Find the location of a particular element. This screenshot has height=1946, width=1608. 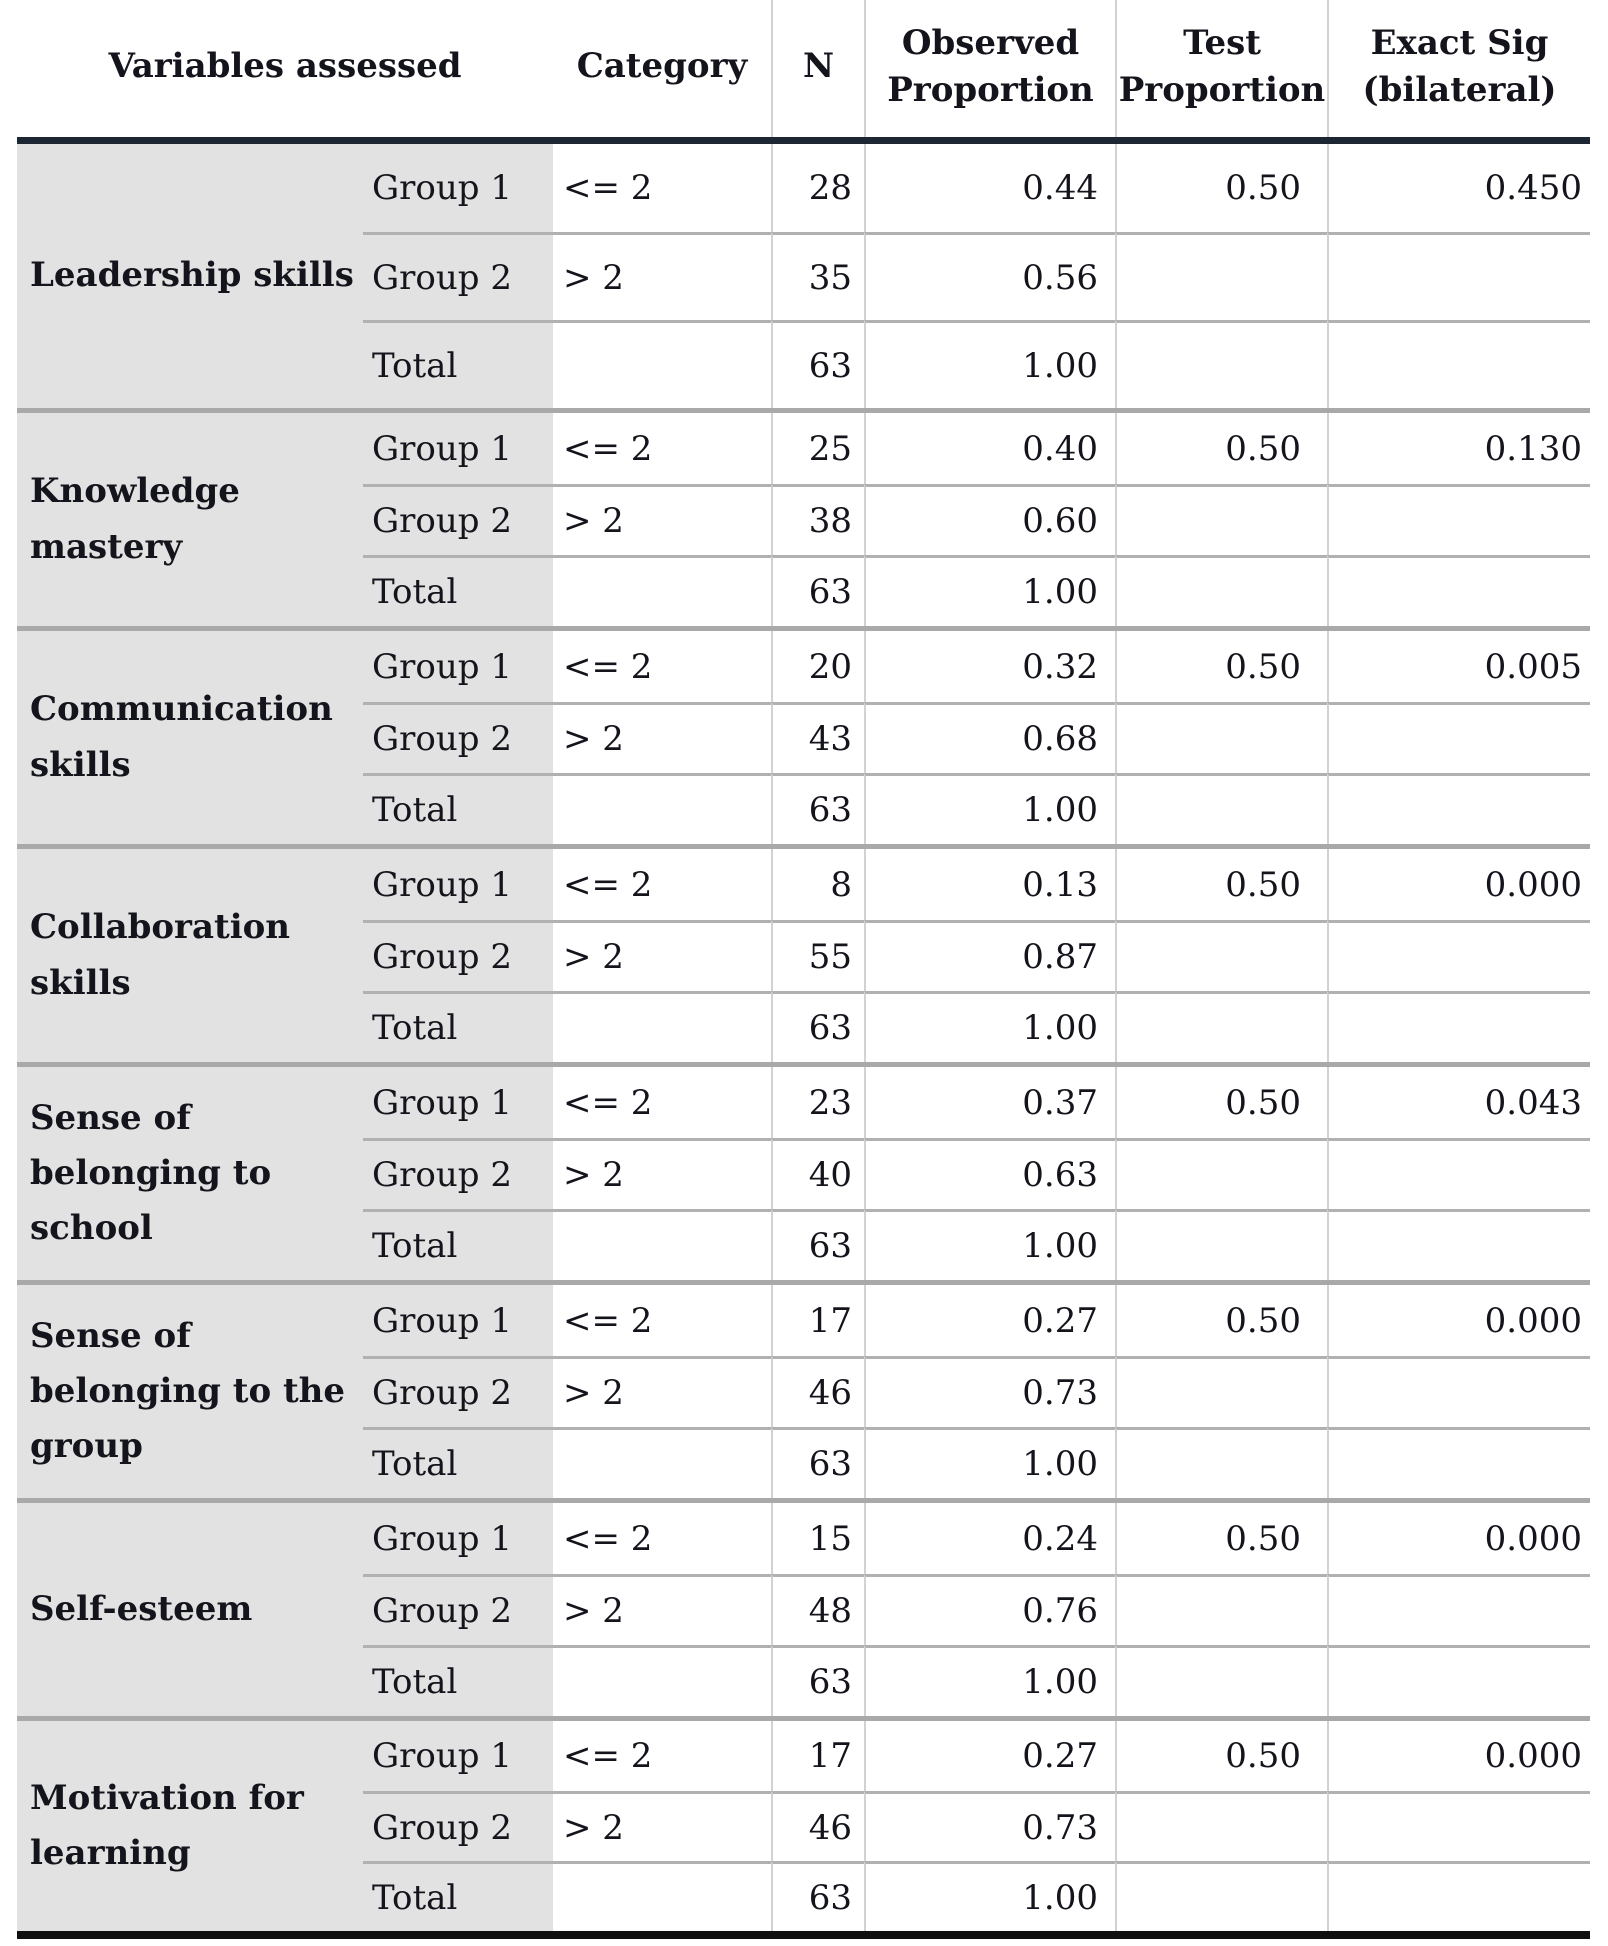

observed-proportion-value: 0.87 is located at coordinates (989, 955).